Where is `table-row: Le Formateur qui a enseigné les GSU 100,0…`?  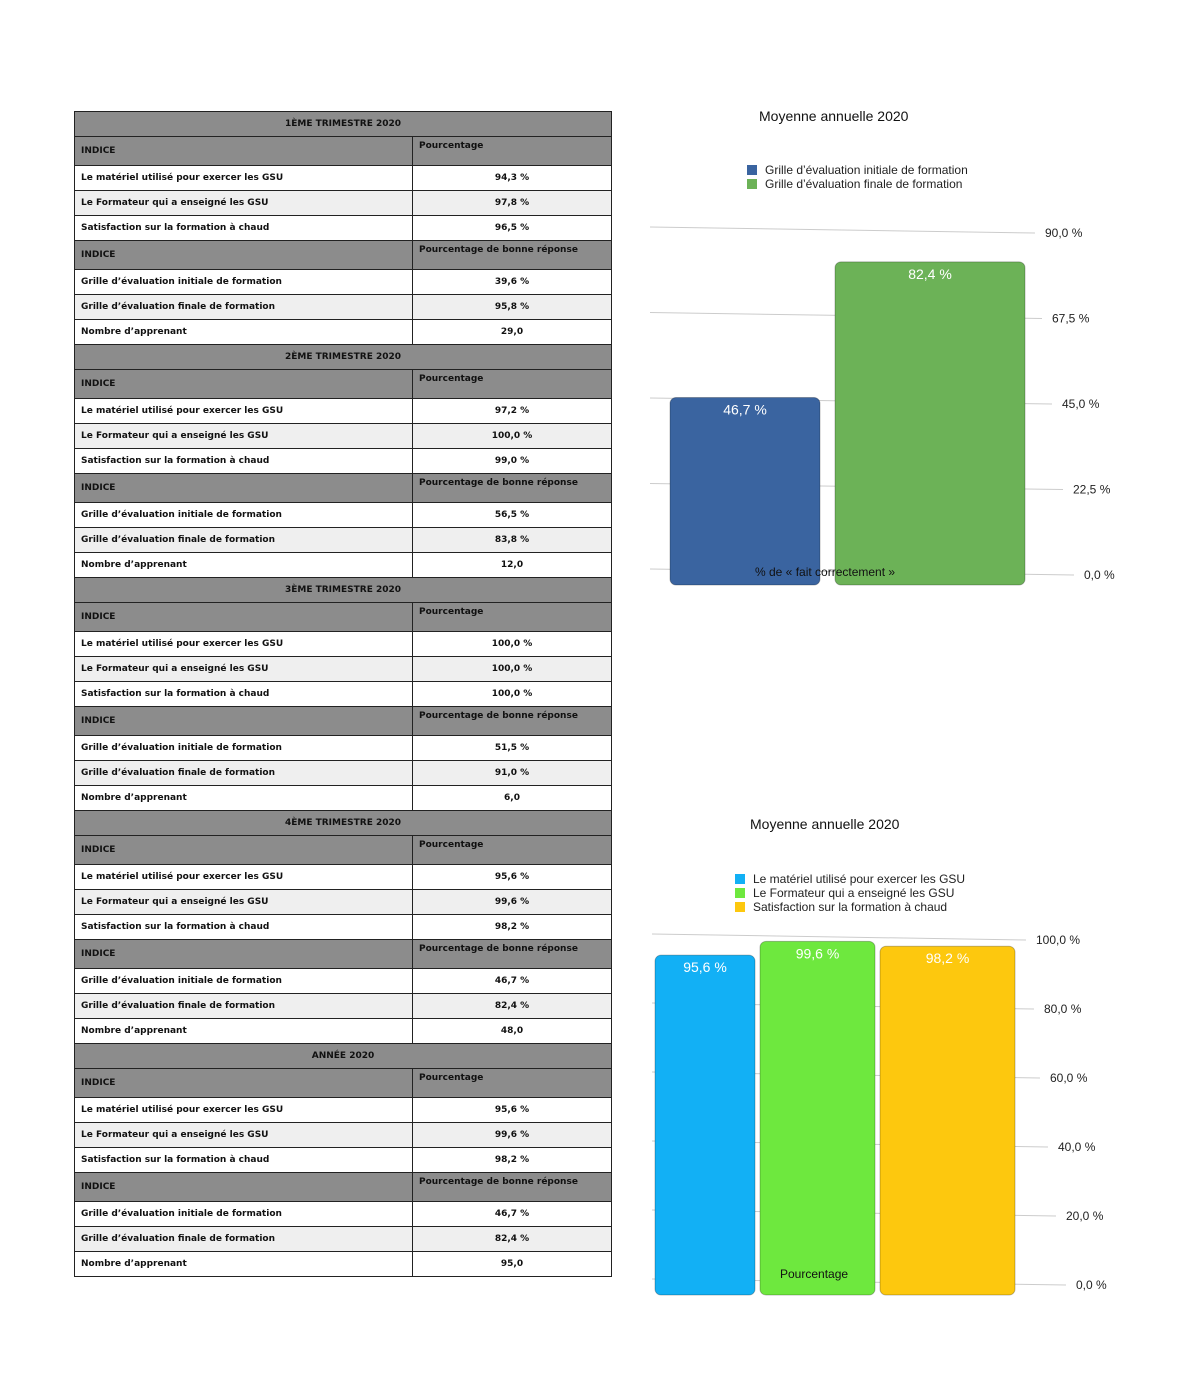 table-row: Le Formateur qui a enseigné les GSU 100,0… is located at coordinates (343, 669).